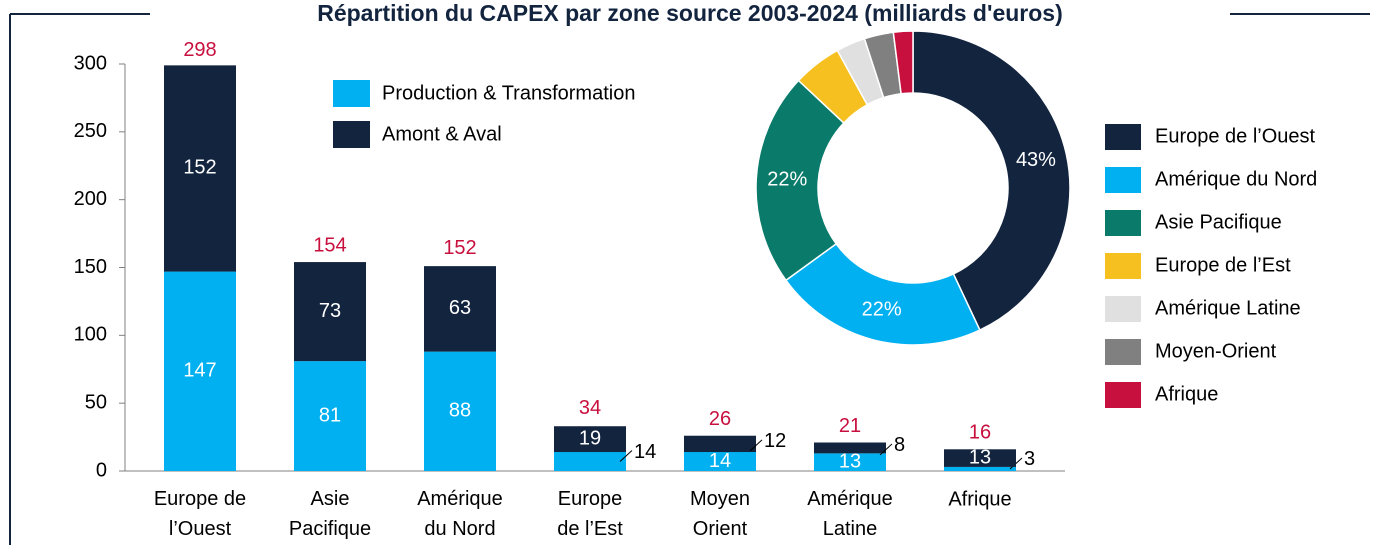 This screenshot has height=545, width=1379. Describe the element at coordinates (1029, 459) in the screenshot. I see `data-label: 3` at that location.